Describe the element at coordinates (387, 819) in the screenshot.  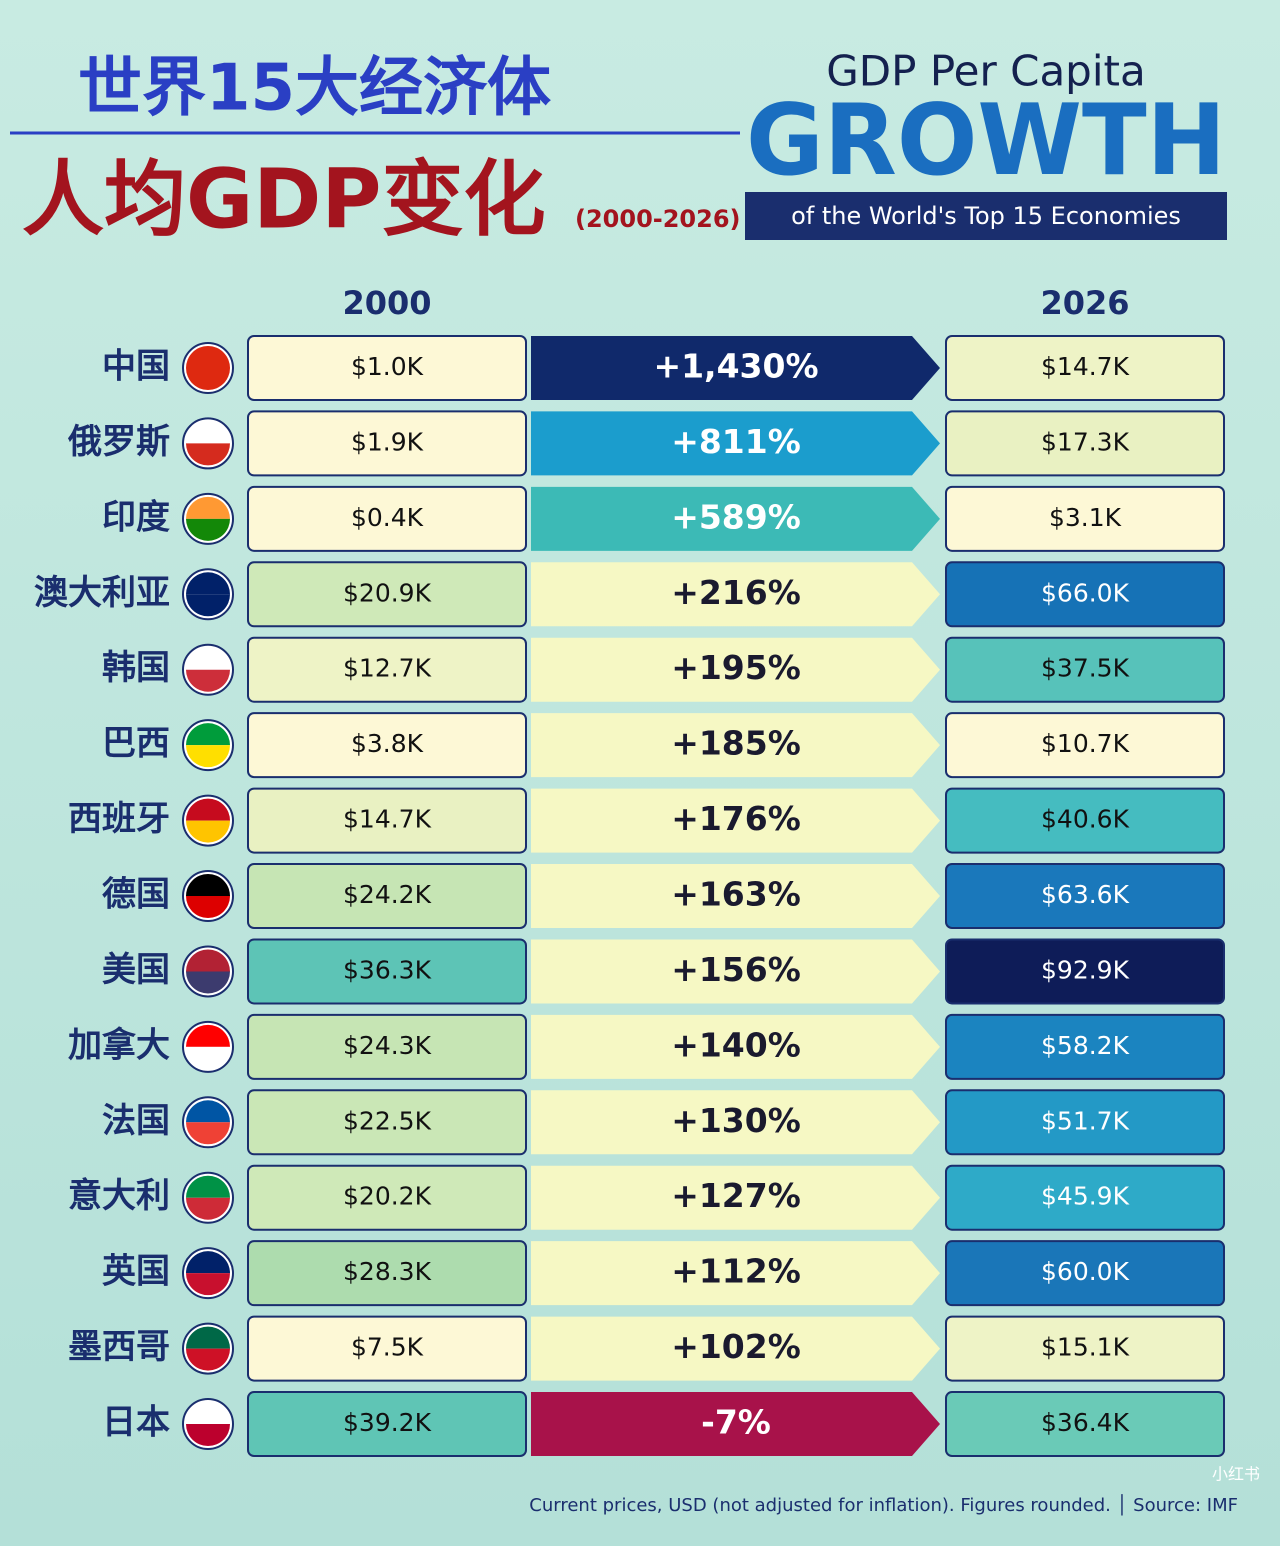
I see `value-2000: $14.7K` at that location.